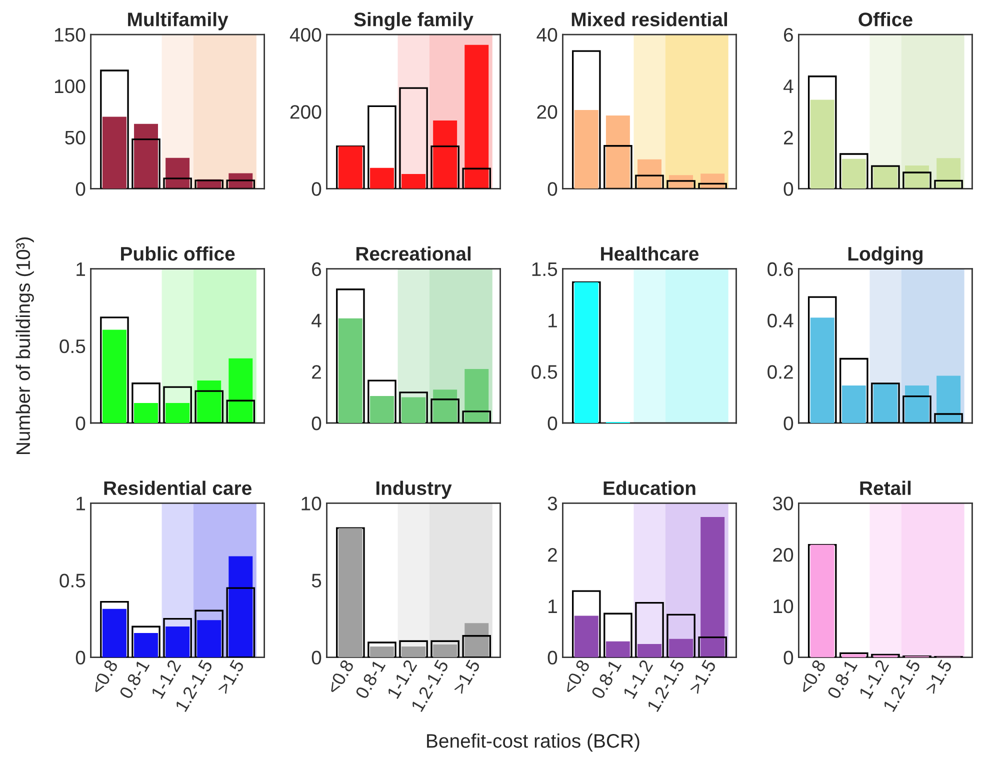  Describe the element at coordinates (70, 35) in the screenshot. I see `y-tick-label: 150` at that location.